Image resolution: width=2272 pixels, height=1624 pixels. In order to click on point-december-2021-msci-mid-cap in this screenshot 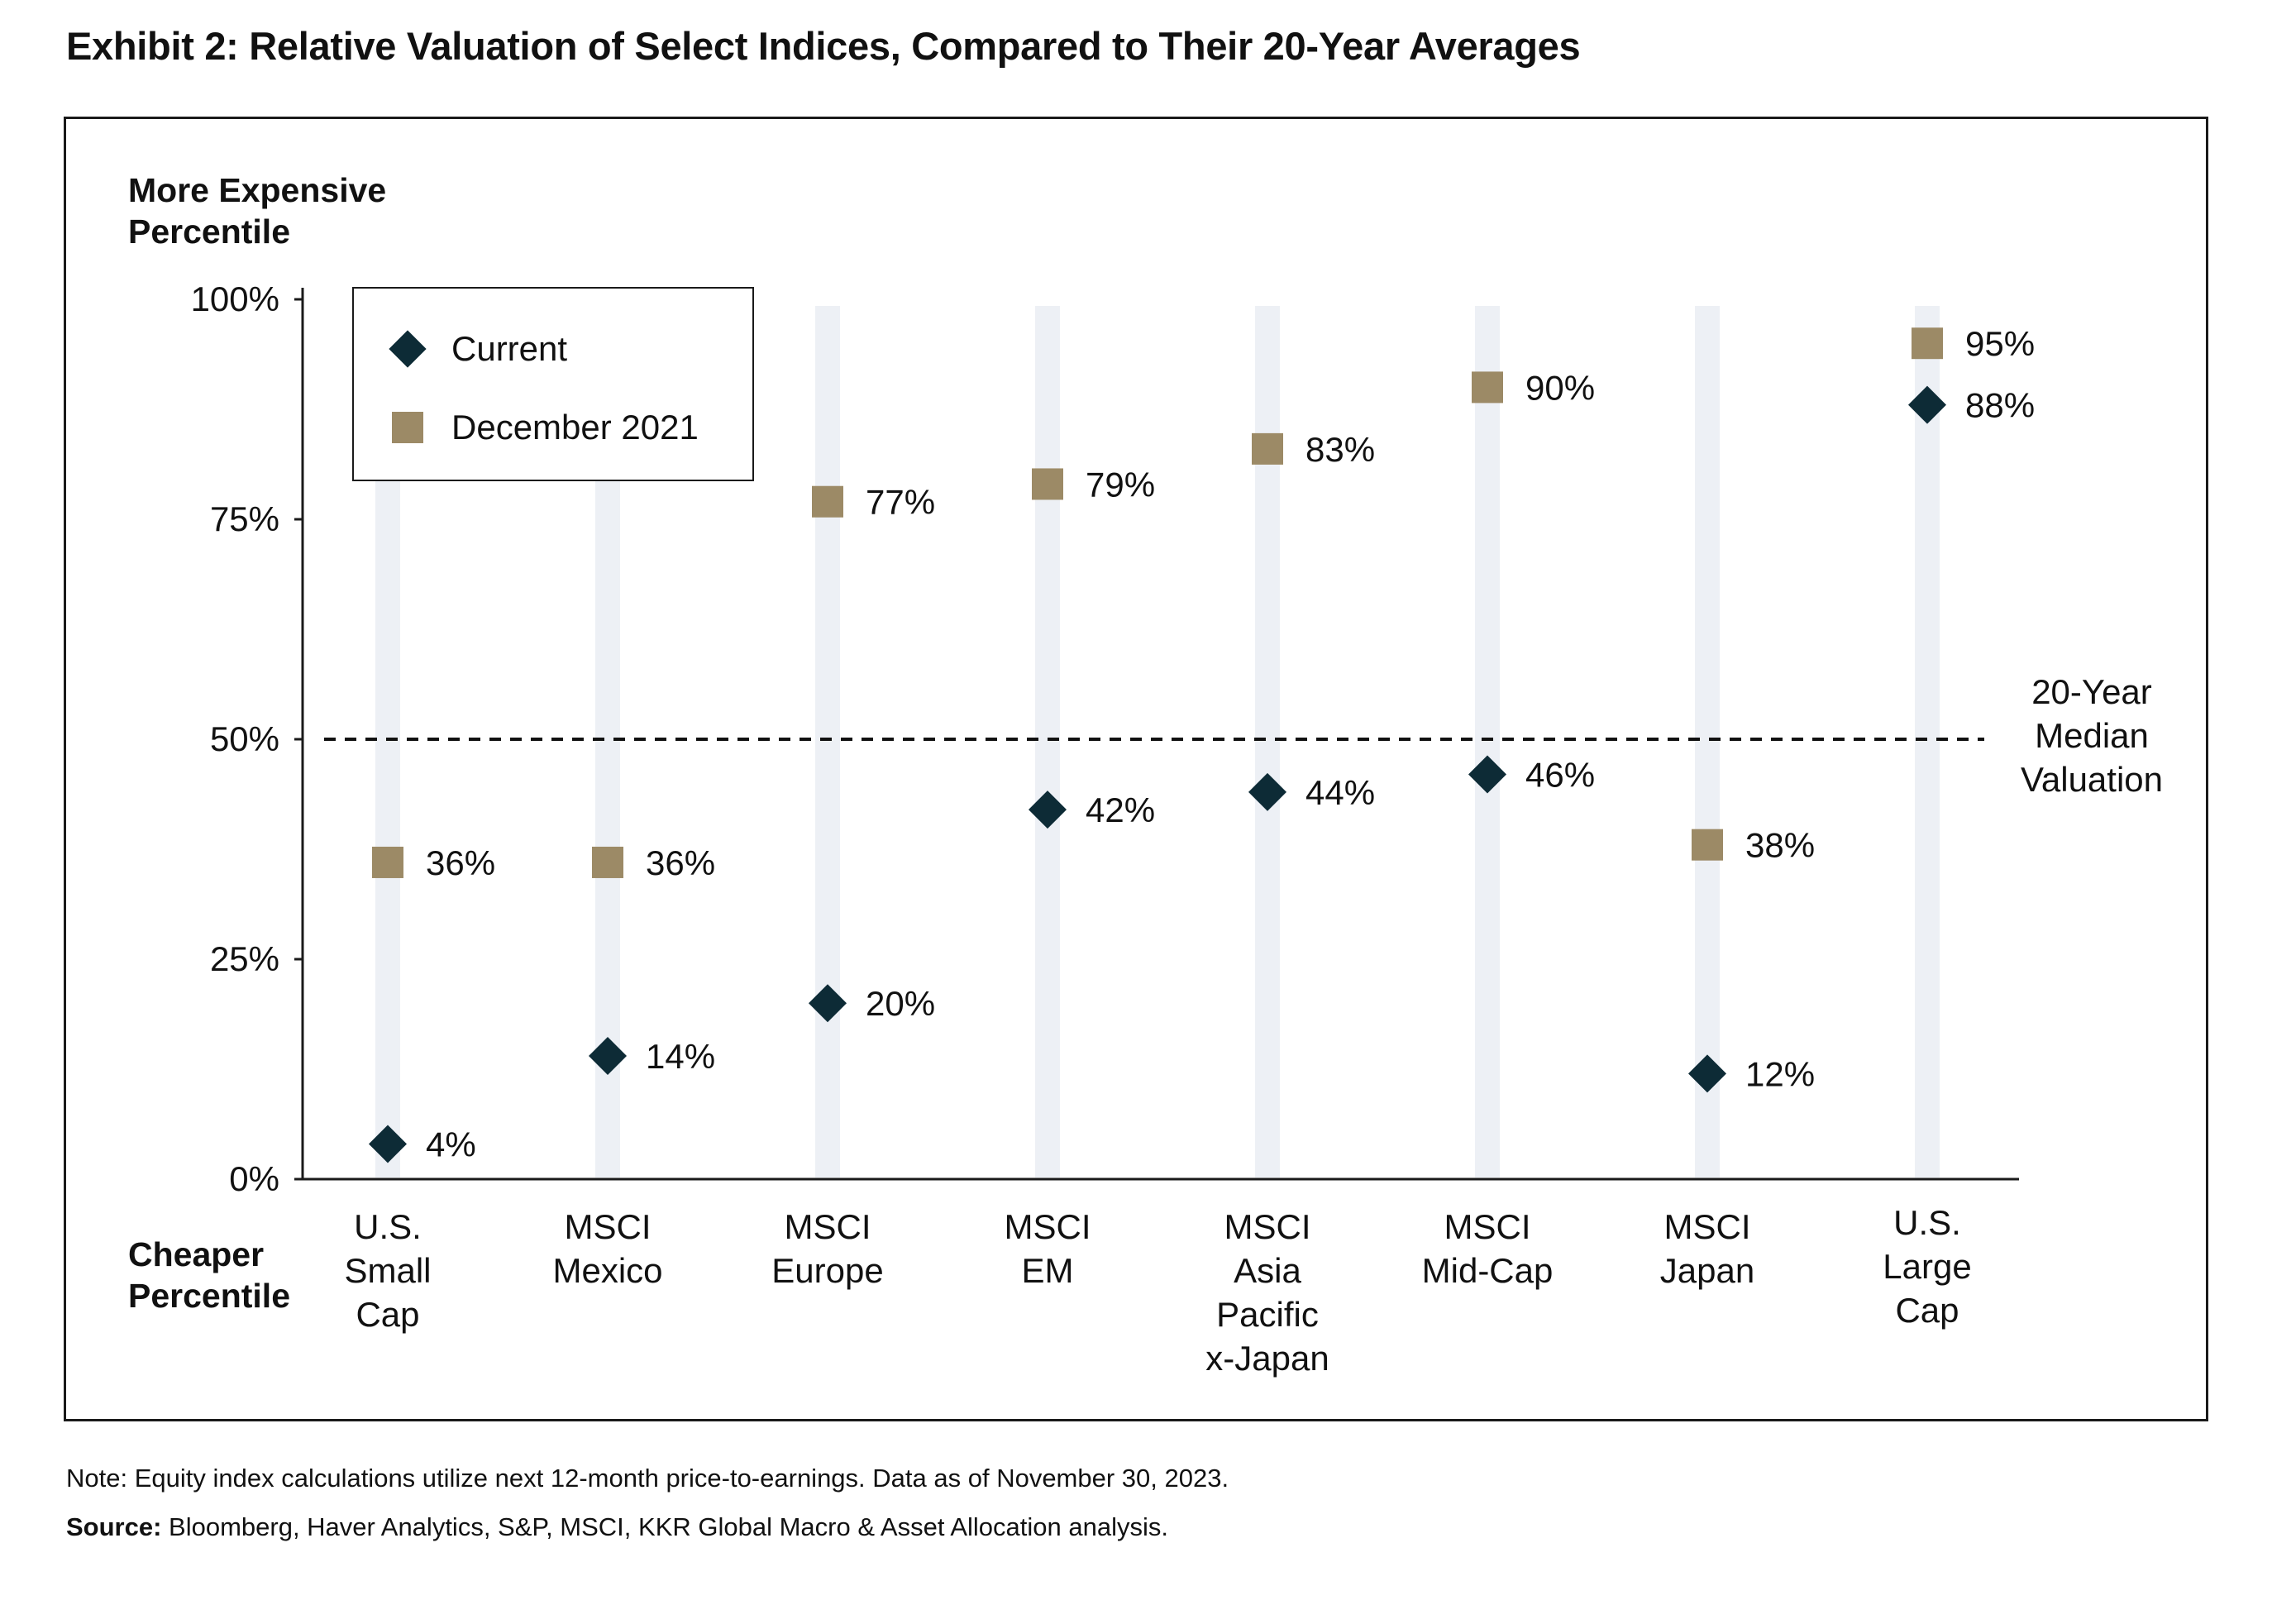, I will do `click(1487, 387)`.